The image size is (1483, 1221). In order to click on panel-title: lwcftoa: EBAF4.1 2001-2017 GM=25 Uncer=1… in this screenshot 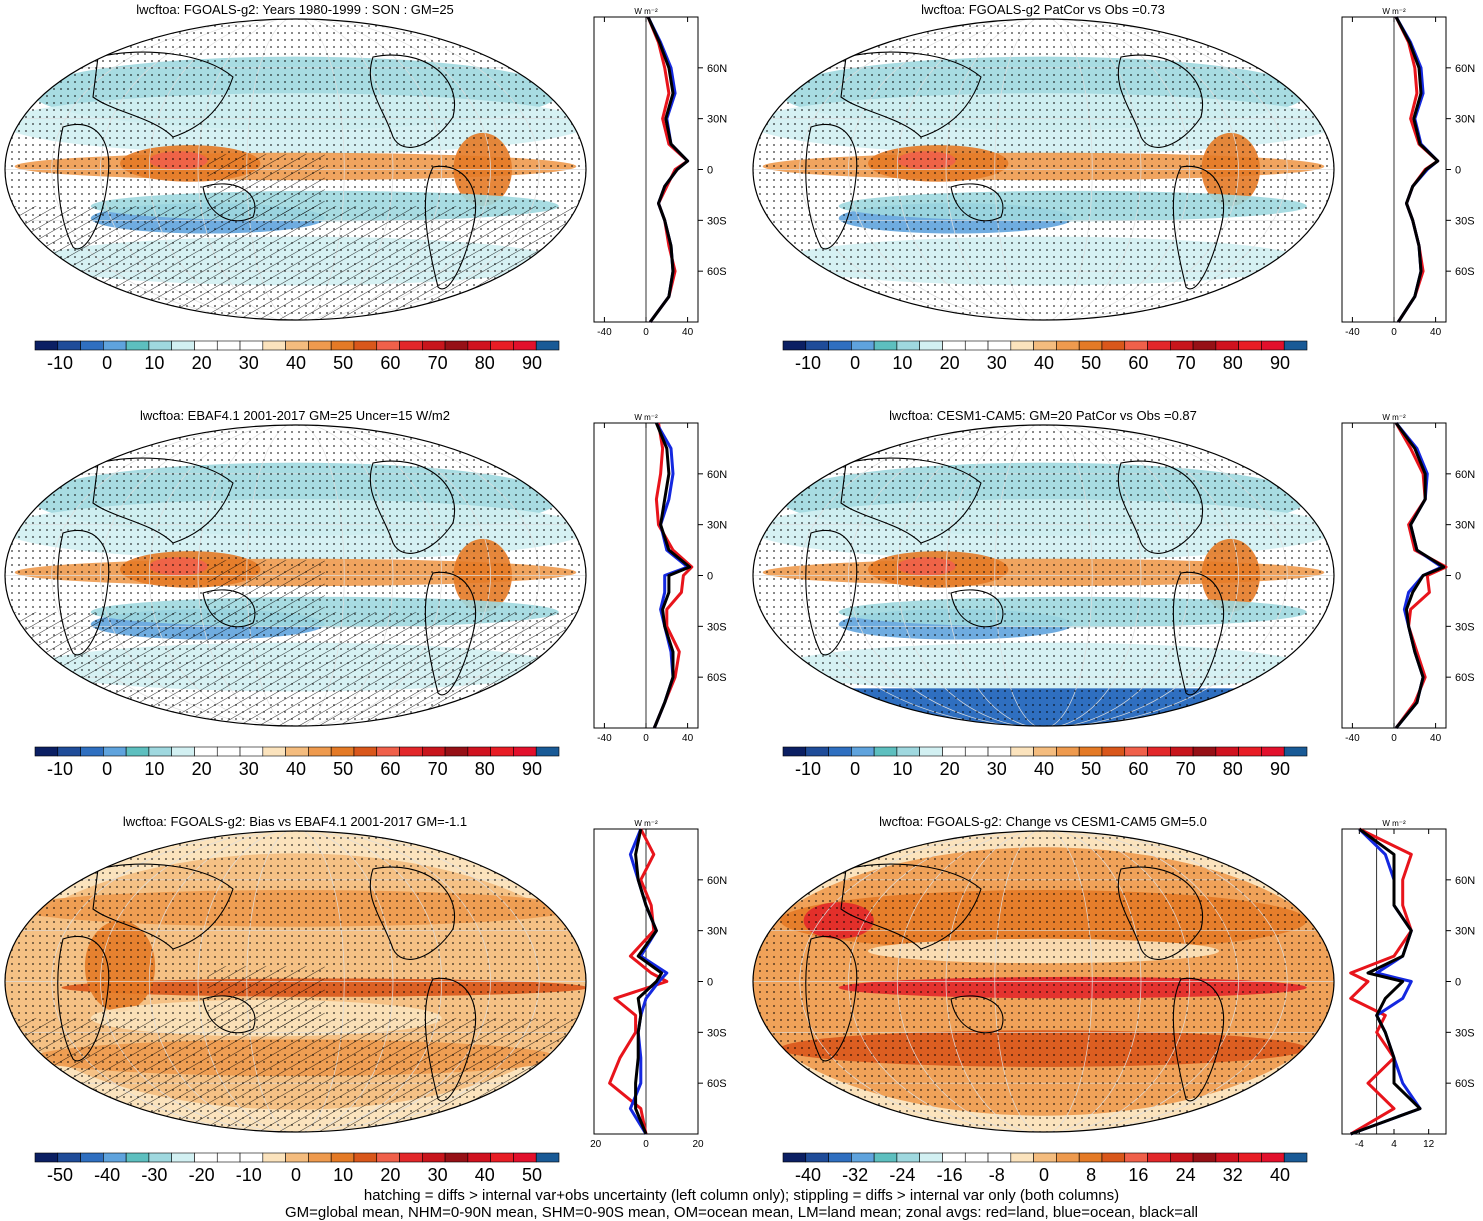, I will do `click(295, 415)`.